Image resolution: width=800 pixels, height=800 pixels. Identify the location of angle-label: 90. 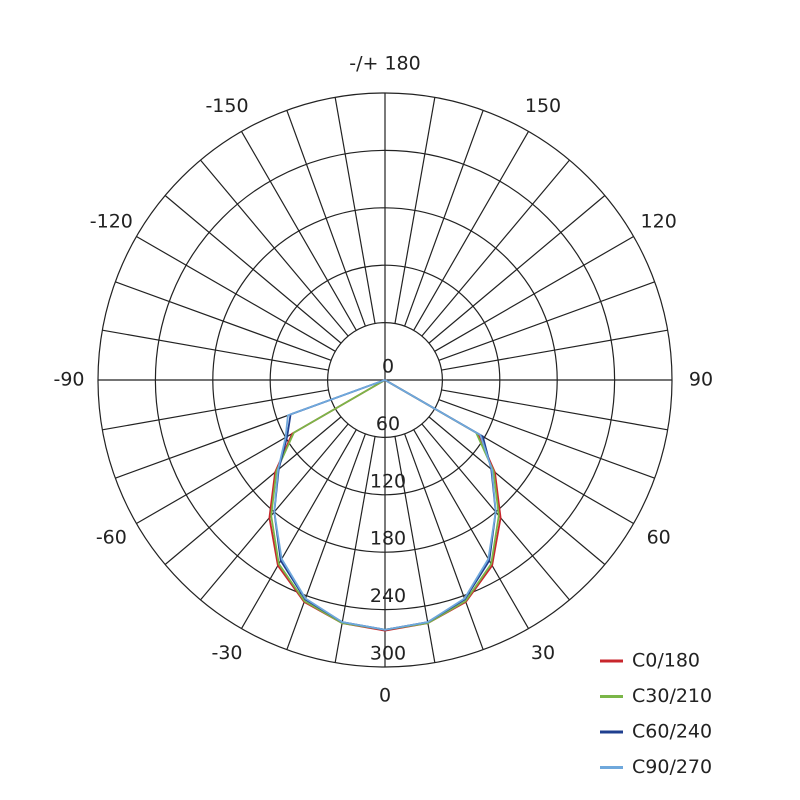
(701, 380).